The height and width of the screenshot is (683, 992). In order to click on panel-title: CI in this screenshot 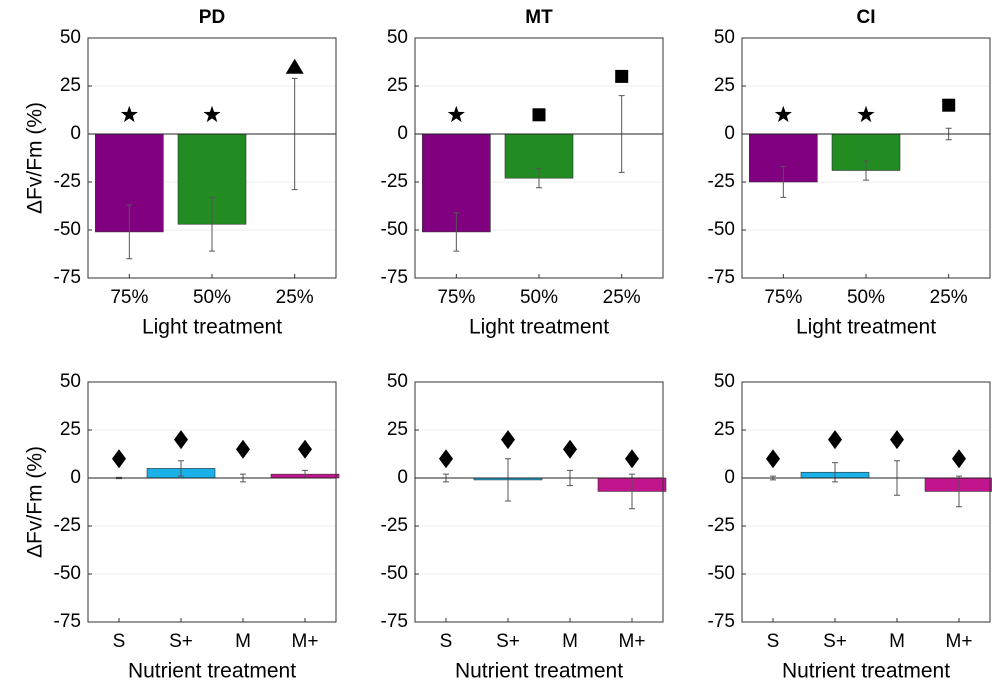, I will do `click(866, 17)`.